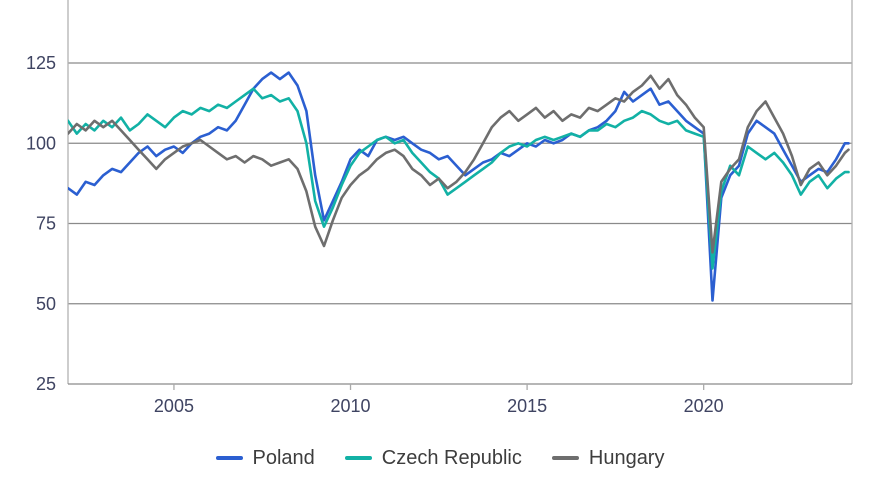 The width and height of the screenshot is (880, 500). I want to click on y-tick-label: 100, so click(41, 143).